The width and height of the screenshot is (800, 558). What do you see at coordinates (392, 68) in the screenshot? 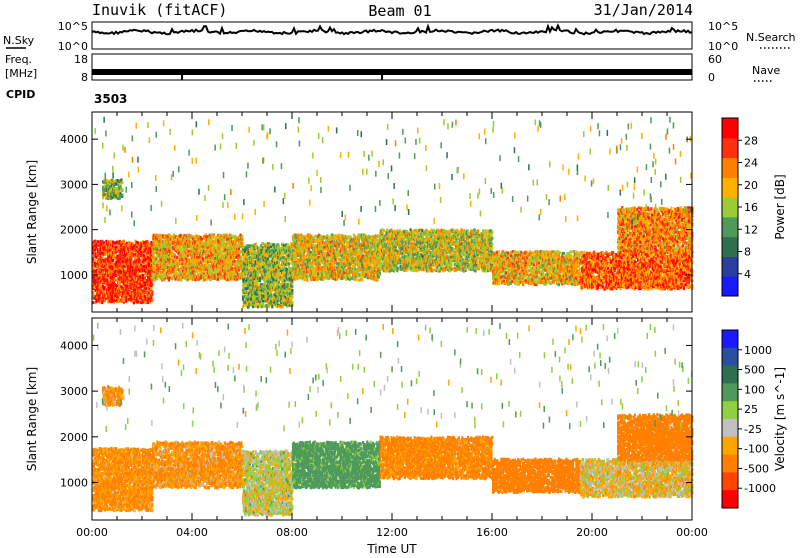
I see `freq-panel: Freq. [MHz] 18 8 60 0 Nave` at bounding box center [392, 68].